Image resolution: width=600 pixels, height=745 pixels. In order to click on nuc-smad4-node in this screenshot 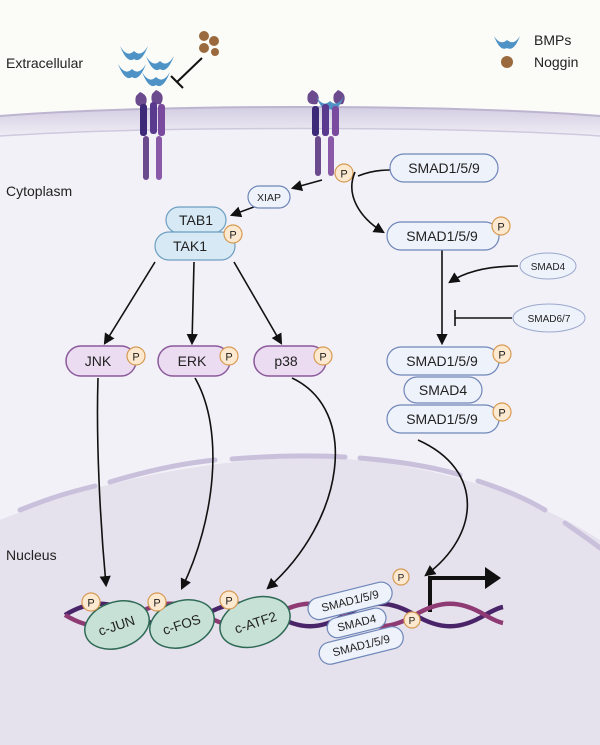, I will do `click(356, 623)`.